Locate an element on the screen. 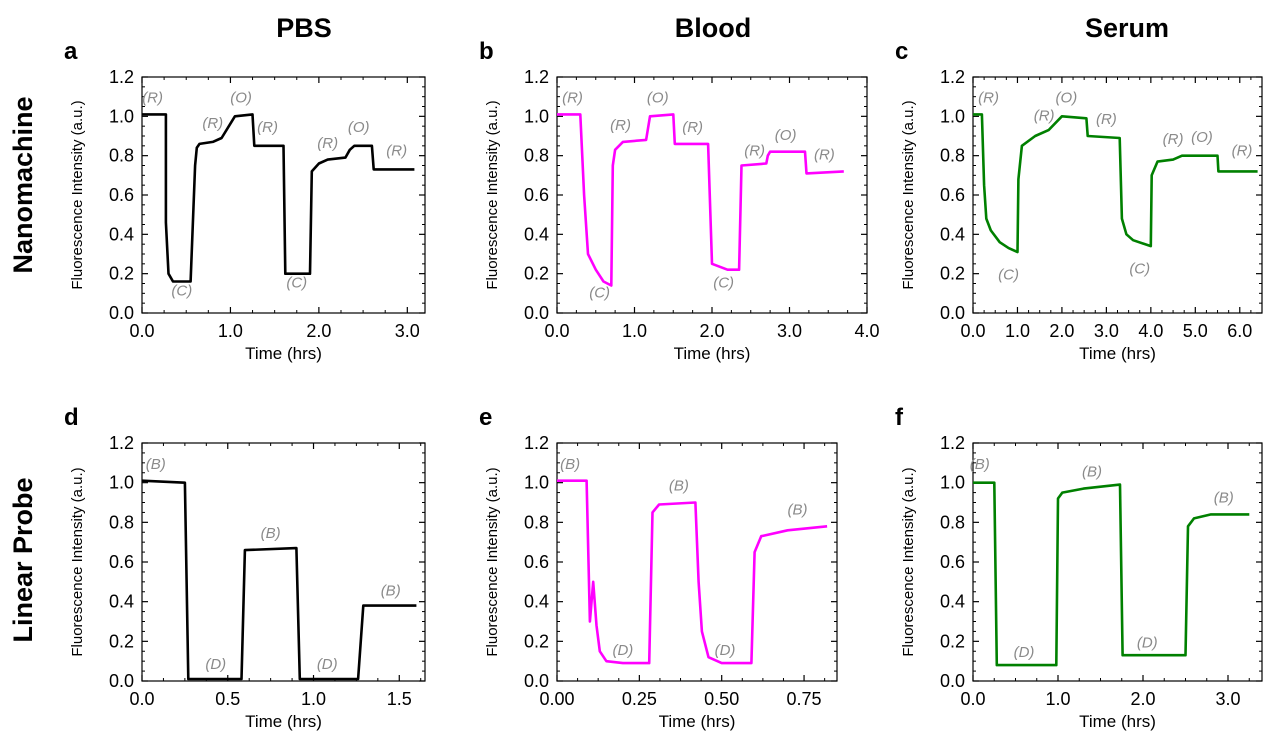  panel-label-f: f is located at coordinates (899, 417).